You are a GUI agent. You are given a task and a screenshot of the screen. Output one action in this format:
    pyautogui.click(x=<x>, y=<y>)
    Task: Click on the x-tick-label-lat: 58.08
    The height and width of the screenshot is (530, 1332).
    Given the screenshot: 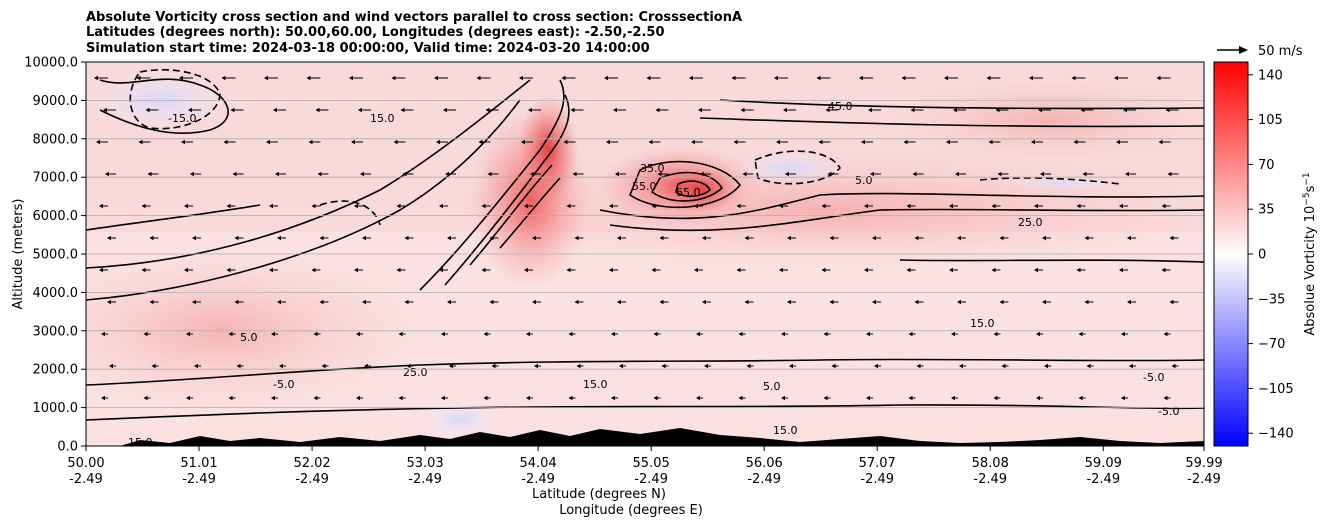 What is the action you would take?
    pyautogui.click(x=990, y=463)
    